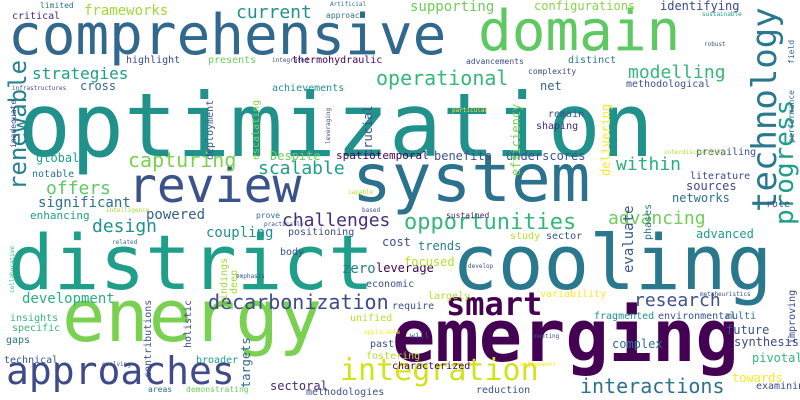 This screenshot has width=800, height=400. I want to click on word-practically: practically, so click(284, 224).